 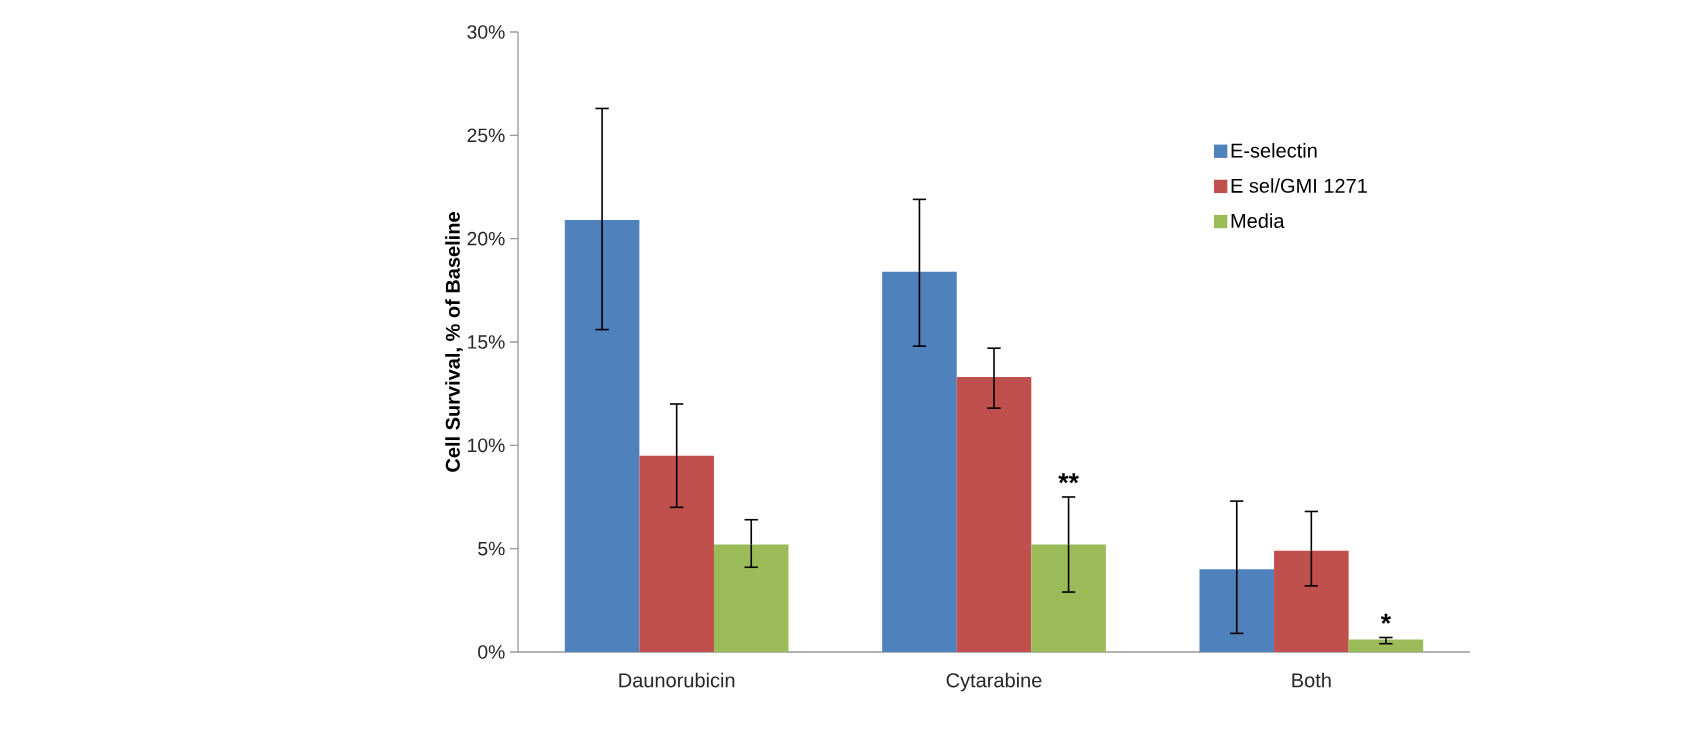 I want to click on y-axis-title: Cell Survival, % of Baseline, so click(x=454, y=342).